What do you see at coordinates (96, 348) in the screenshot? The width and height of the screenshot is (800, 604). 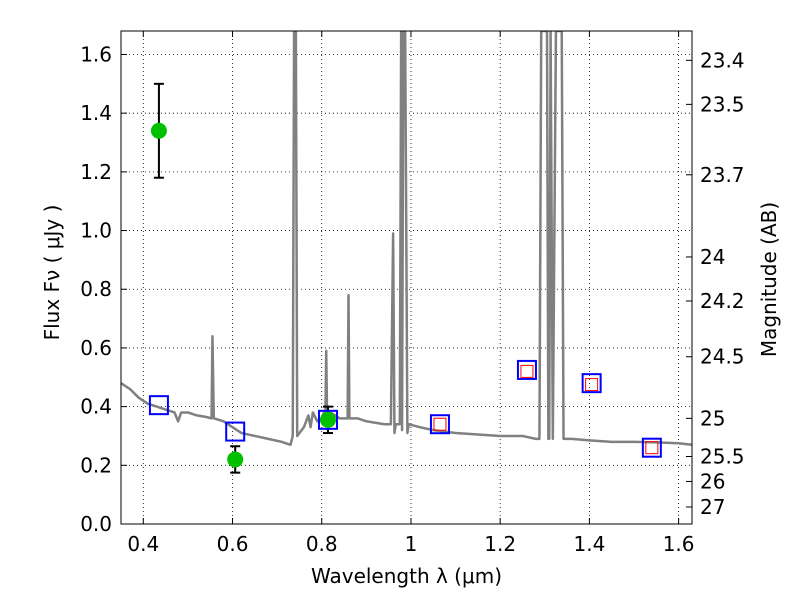 I see `y-tick-label: 0.6` at bounding box center [96, 348].